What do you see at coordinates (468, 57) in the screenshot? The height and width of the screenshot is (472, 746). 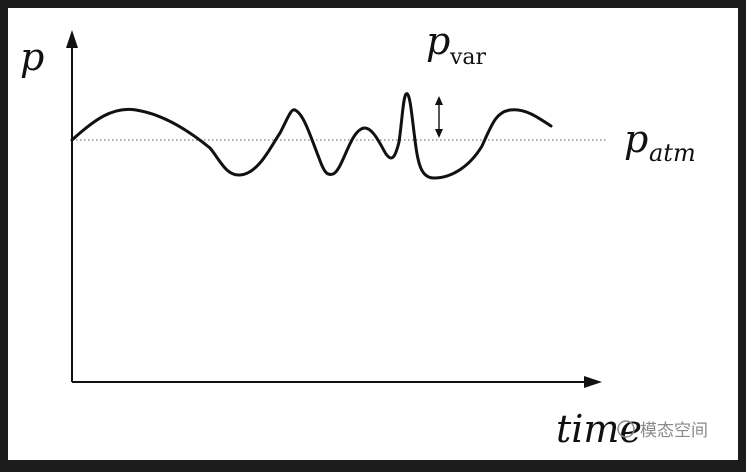 I see `pvar-label-subscript: var` at bounding box center [468, 57].